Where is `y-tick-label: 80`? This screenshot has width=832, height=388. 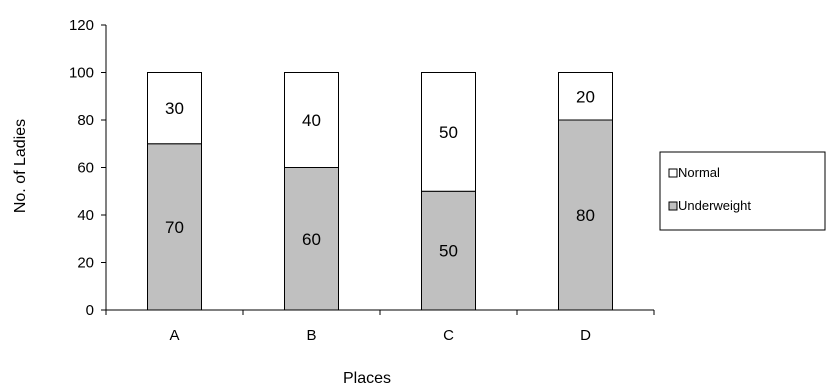 y-tick-label: 80 is located at coordinates (85, 120).